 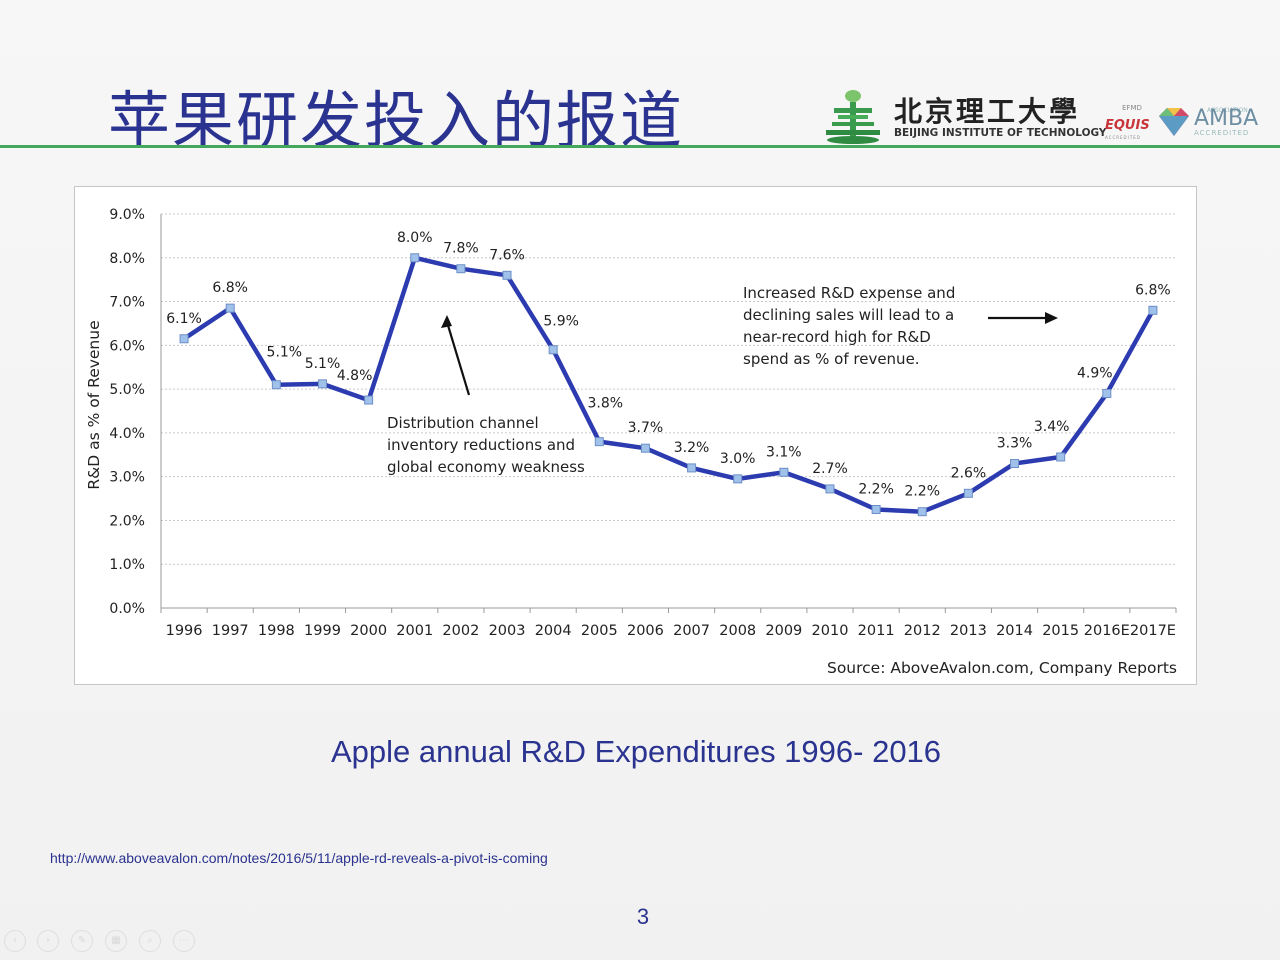 I want to click on y-tick-label: 1.0%, so click(x=127, y=565).